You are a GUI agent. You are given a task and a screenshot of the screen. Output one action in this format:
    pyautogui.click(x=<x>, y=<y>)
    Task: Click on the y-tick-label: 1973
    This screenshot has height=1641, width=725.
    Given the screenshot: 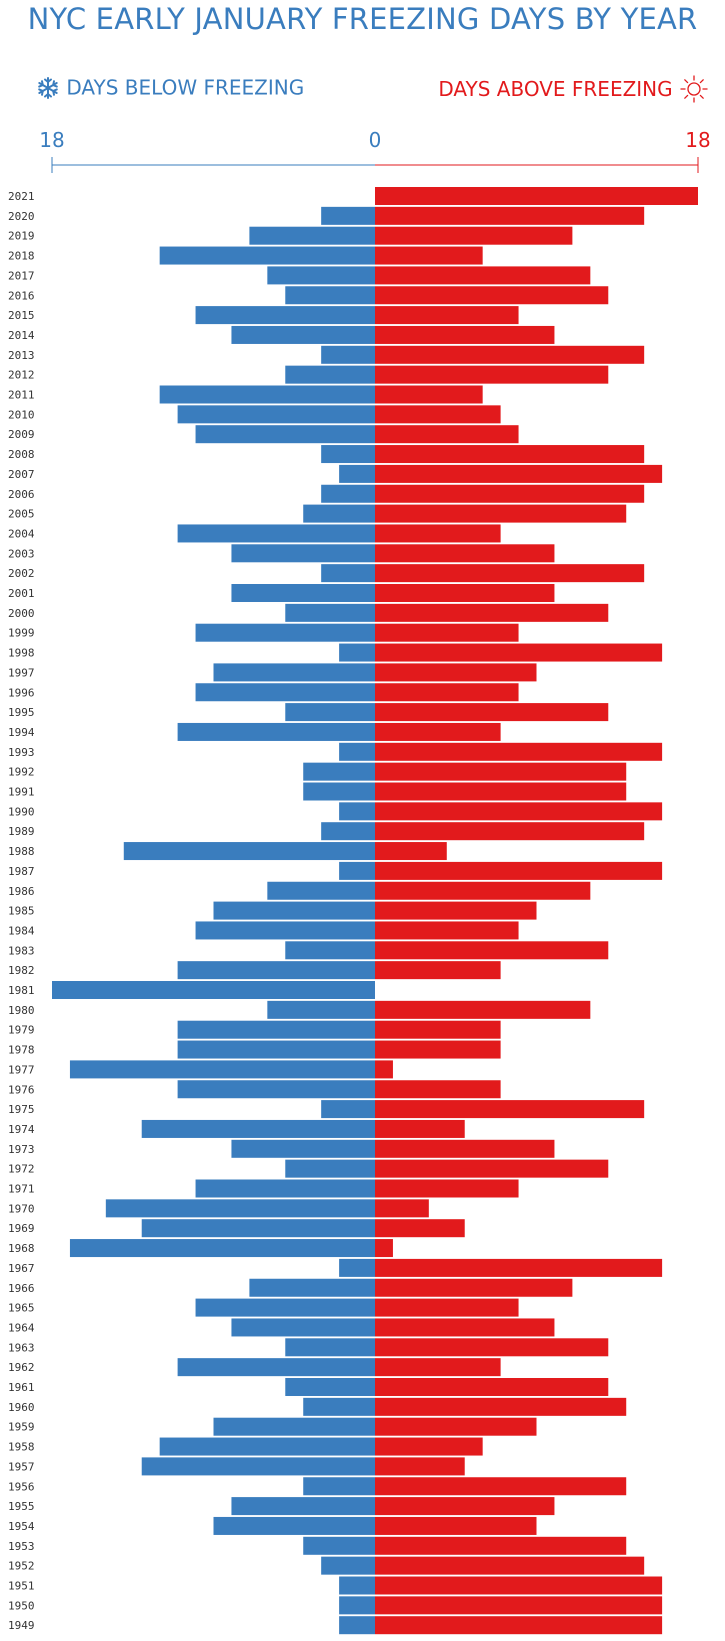 What is the action you would take?
    pyautogui.click(x=21, y=1149)
    